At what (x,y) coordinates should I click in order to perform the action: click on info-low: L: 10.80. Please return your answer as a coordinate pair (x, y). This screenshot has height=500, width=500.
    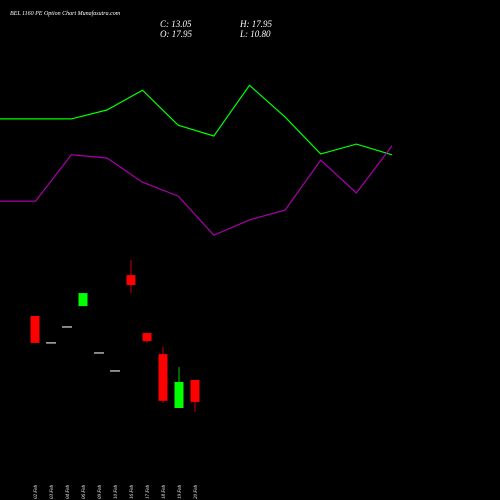
    Looking at the image, I should click on (255, 34).